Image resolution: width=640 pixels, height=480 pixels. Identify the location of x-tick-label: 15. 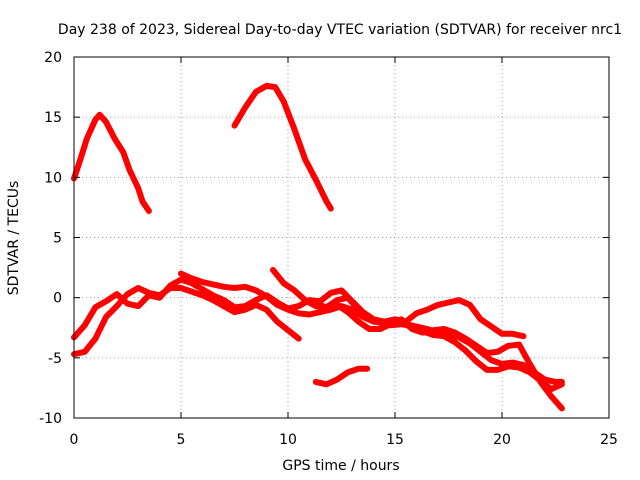
(395, 440).